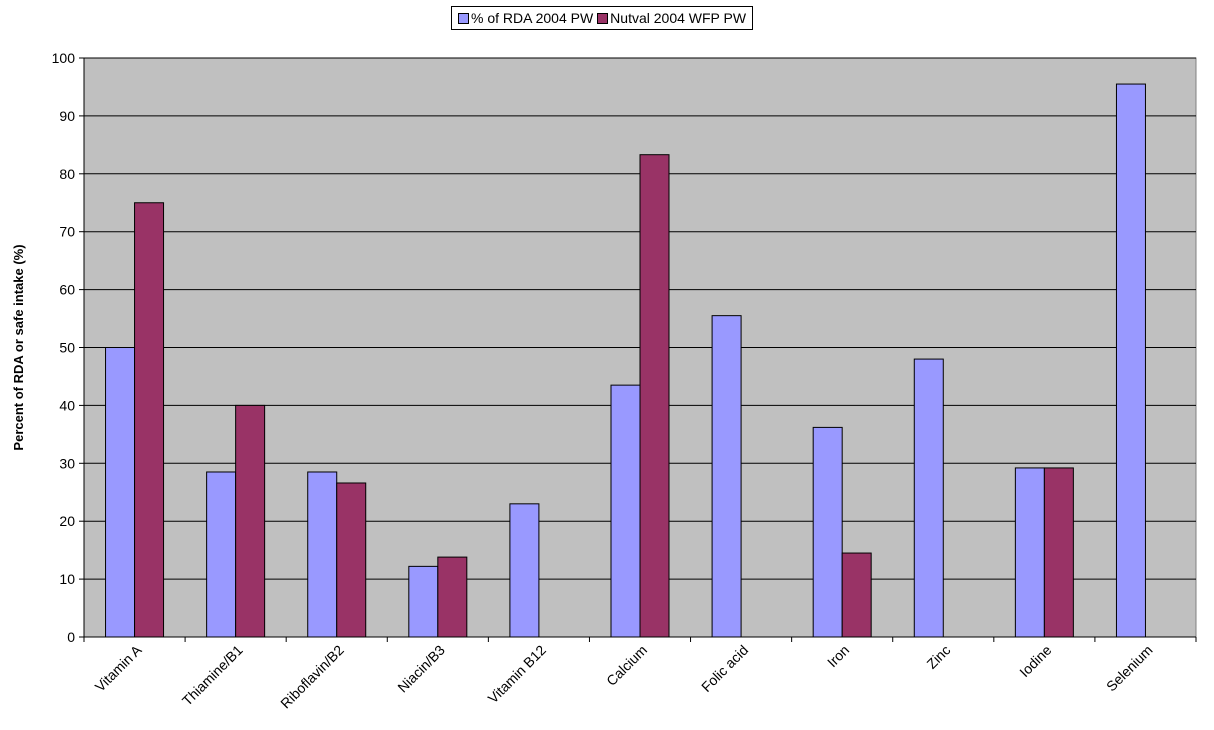 This screenshot has width=1214, height=730. What do you see at coordinates (1035, 661) in the screenshot?
I see `x-tick-label: Iodine` at bounding box center [1035, 661].